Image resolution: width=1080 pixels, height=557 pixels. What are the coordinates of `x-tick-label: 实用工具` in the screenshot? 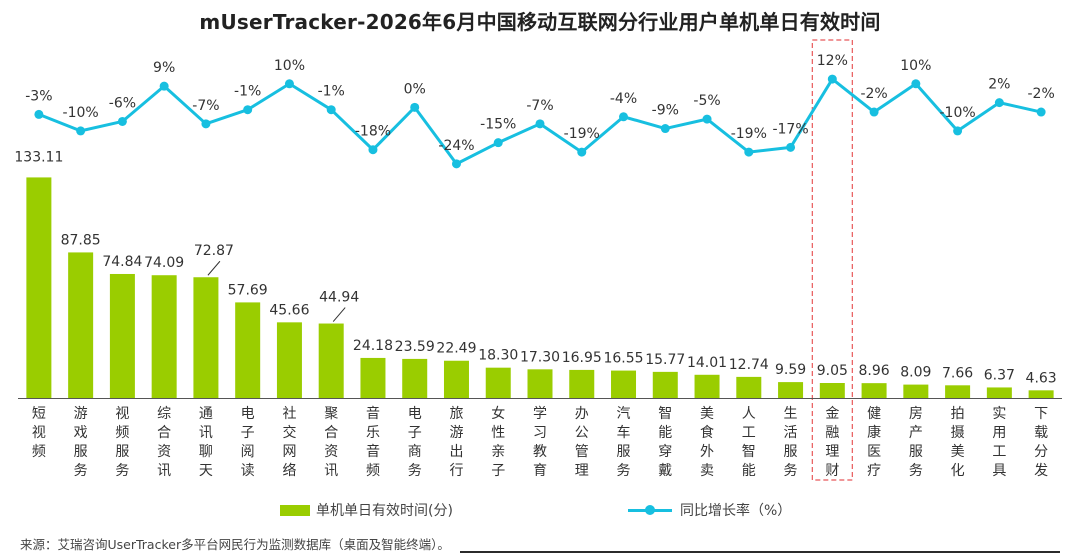 It's located at (999, 442).